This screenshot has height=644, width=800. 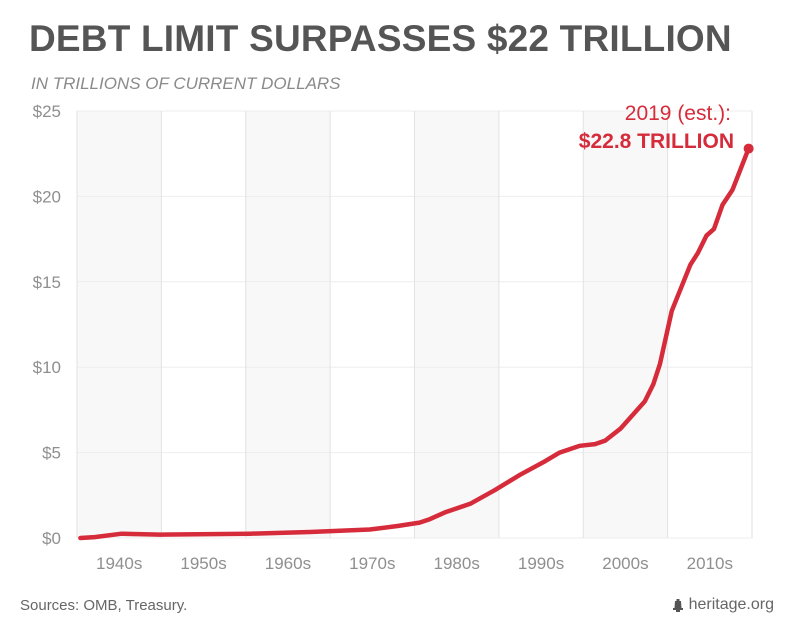 What do you see at coordinates (47, 196) in the screenshot?
I see `y-tick-label: $20` at bounding box center [47, 196].